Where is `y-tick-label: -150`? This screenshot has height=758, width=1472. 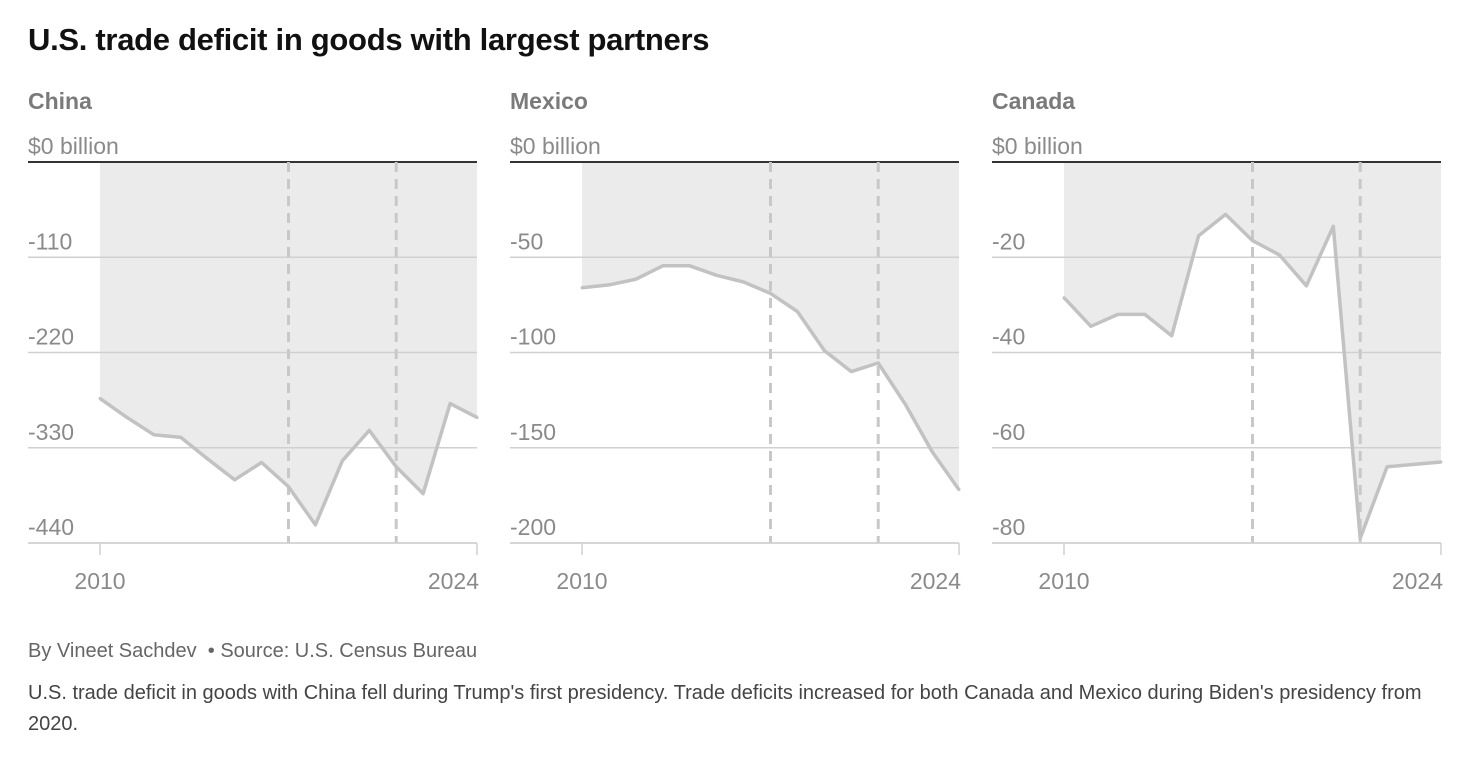 y-tick-label: -150 is located at coordinates (533, 432).